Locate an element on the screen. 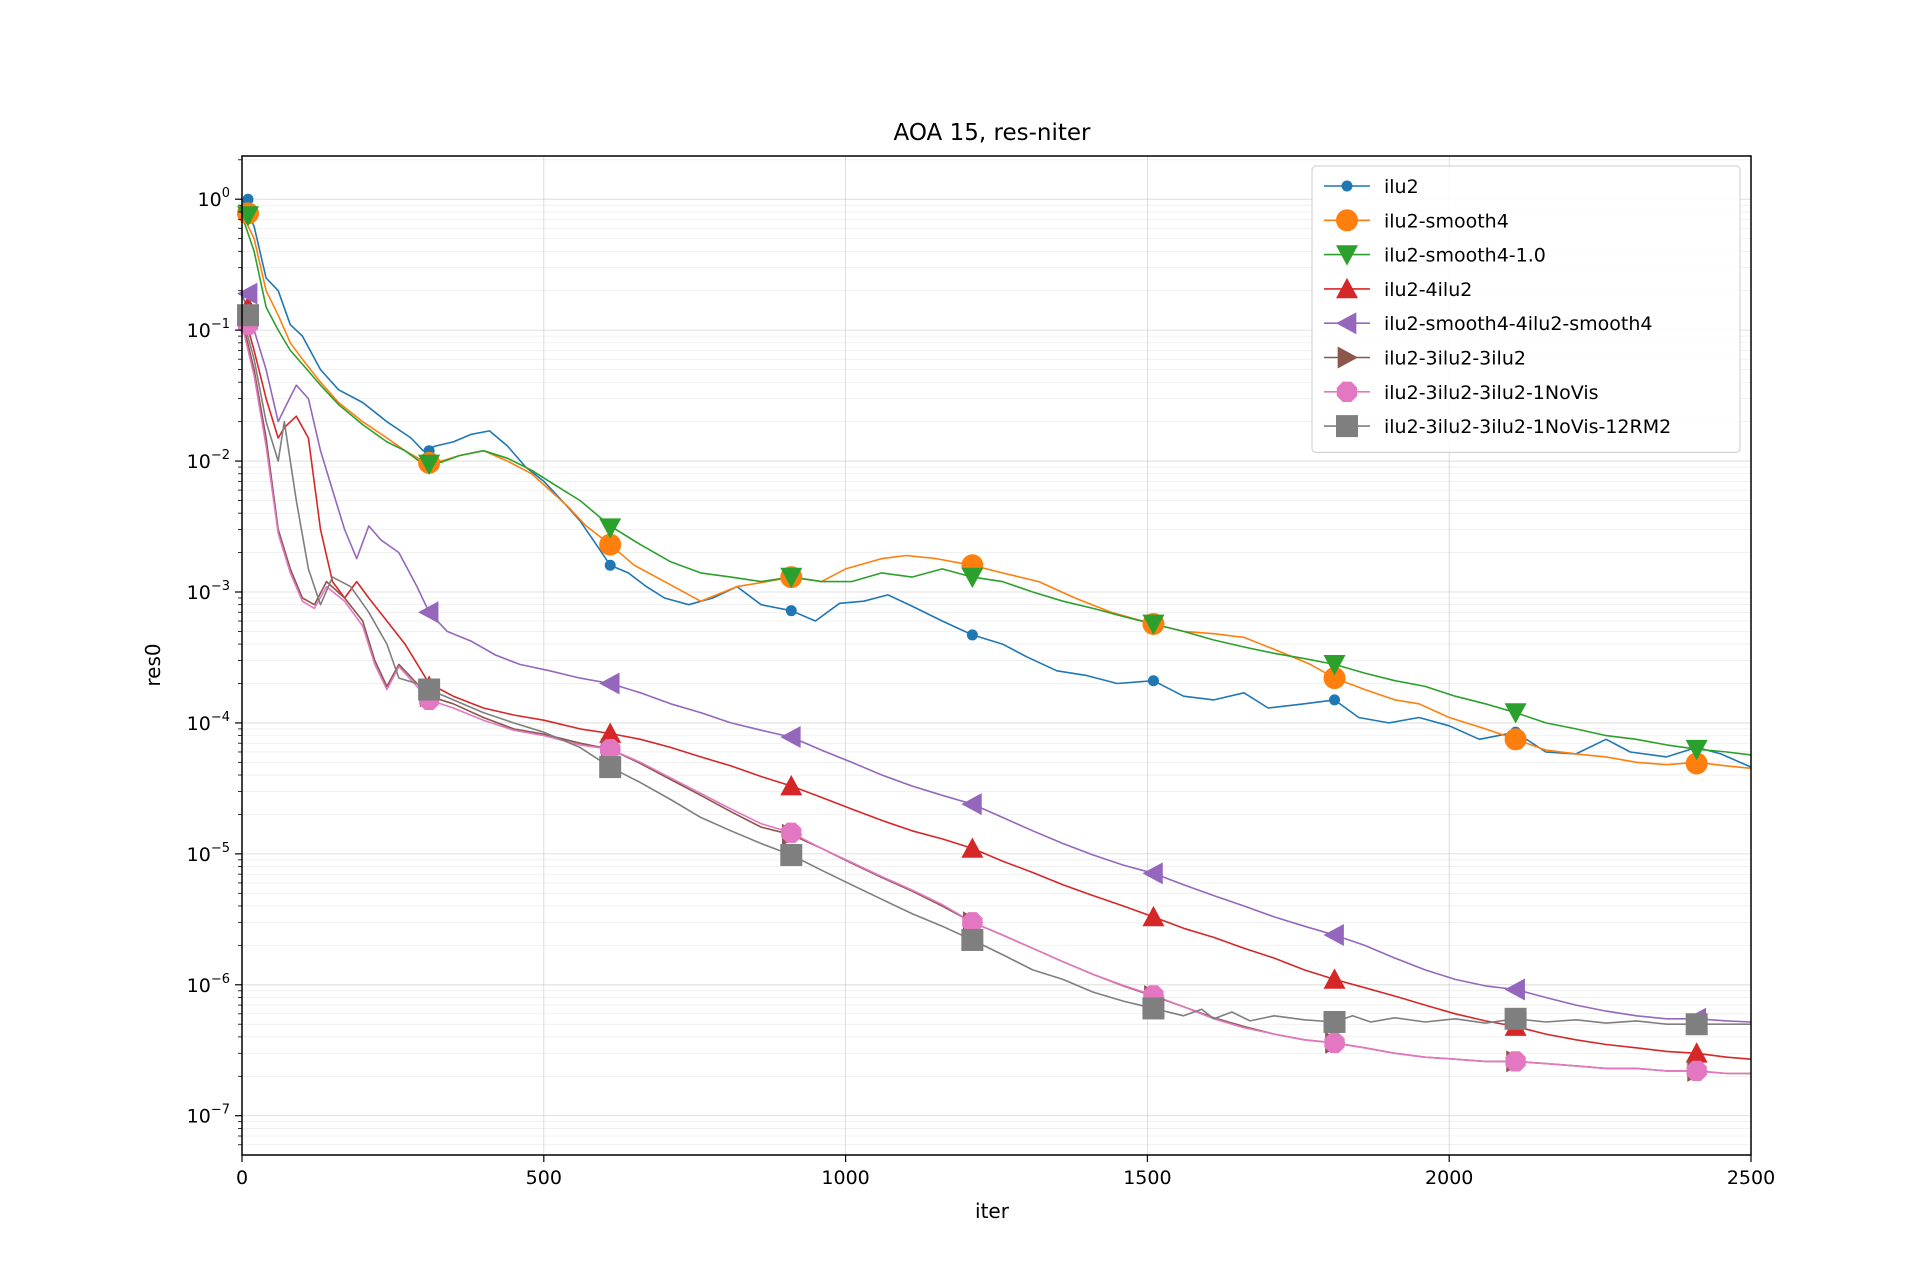  x-axis-label: iter is located at coordinates (992, 1211).